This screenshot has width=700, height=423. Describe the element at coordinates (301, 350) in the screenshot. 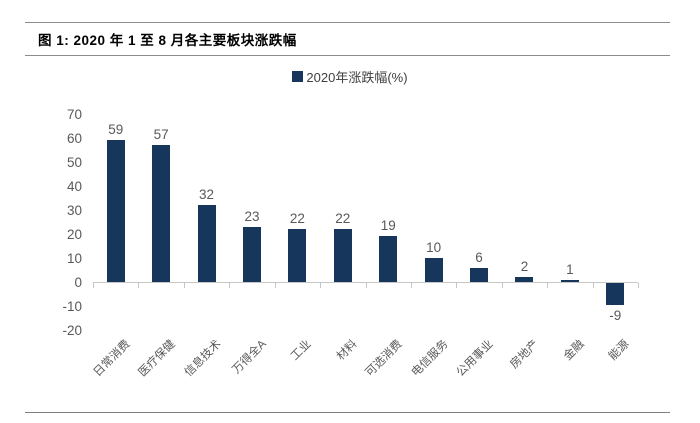

I see `category-label: 工业` at that location.